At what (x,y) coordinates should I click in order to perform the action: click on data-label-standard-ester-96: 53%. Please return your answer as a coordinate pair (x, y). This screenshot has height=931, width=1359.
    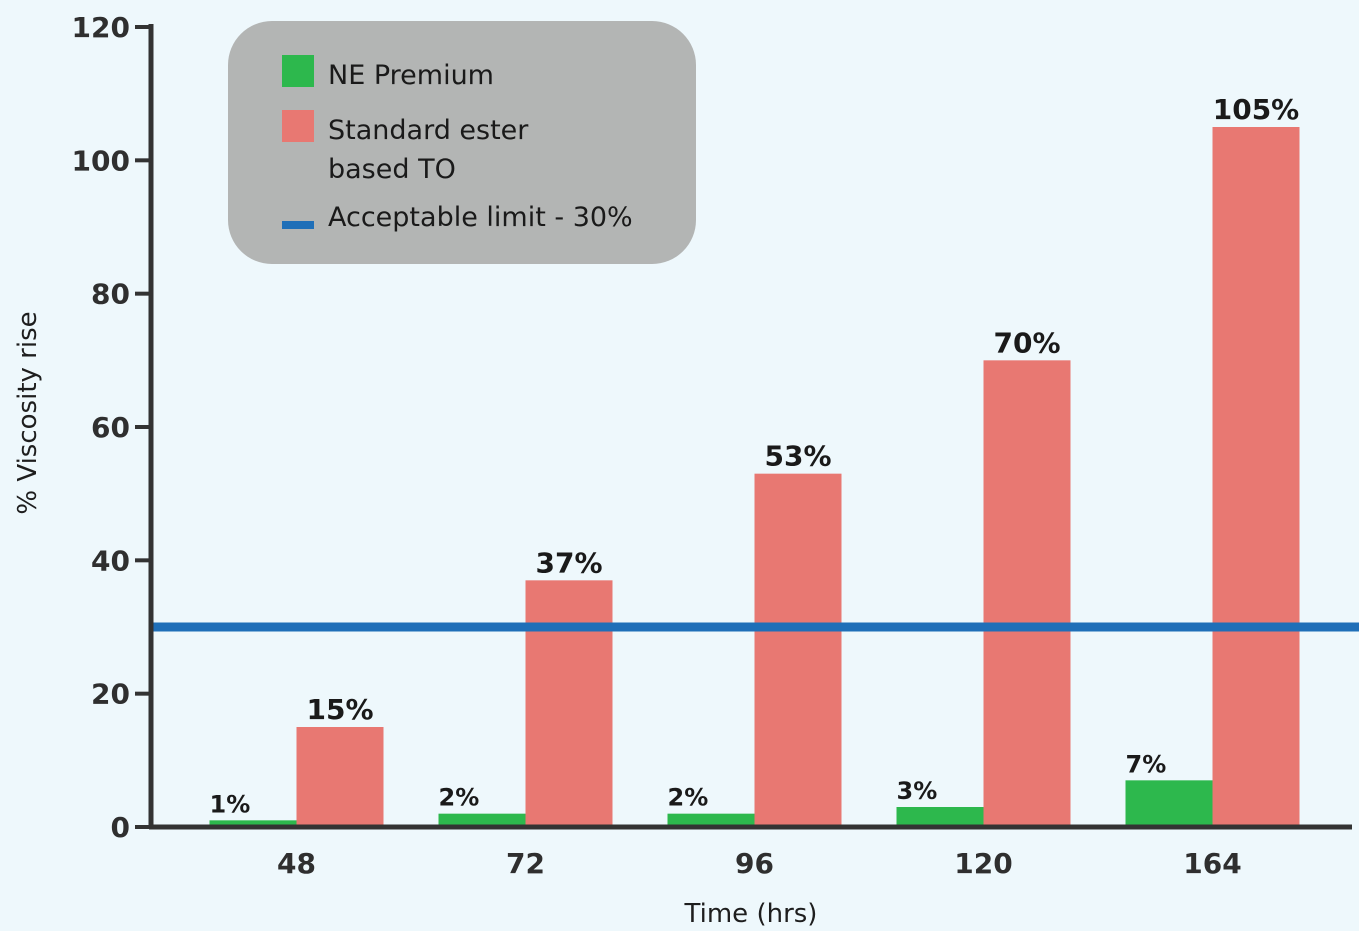
    Looking at the image, I should click on (797, 456).